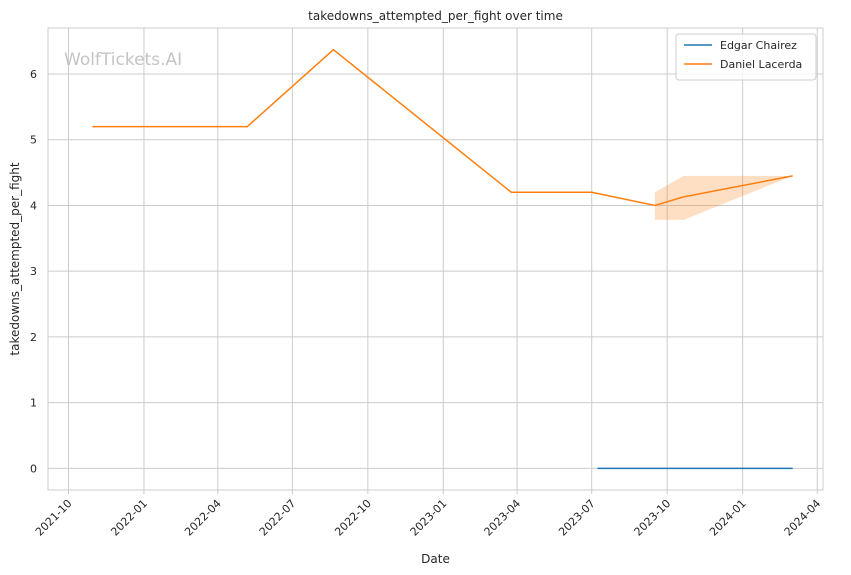  I want to click on confidence-band, so click(723, 197).